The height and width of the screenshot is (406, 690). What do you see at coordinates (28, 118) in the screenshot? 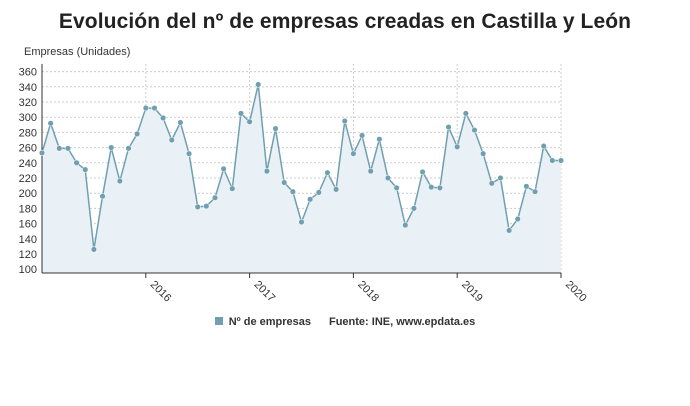
I see `y-tick-label: 300` at bounding box center [28, 118].